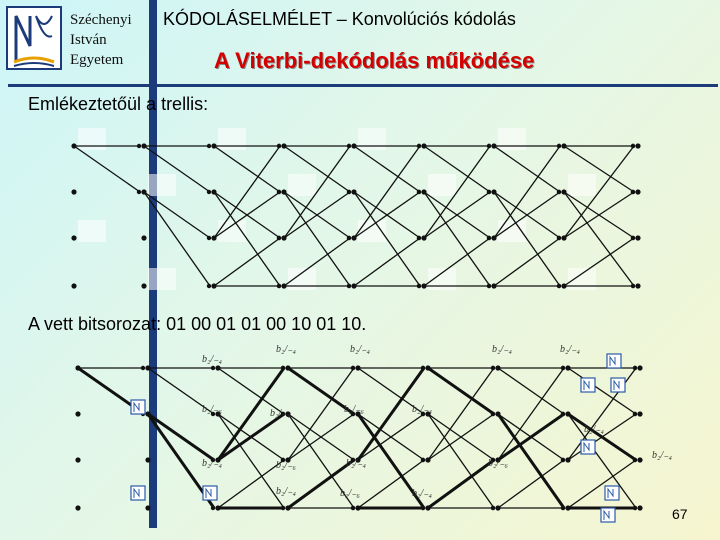 This screenshot has width=720, height=540. What do you see at coordinates (88, 40) in the screenshot?
I see `institution-line2: István` at bounding box center [88, 40].